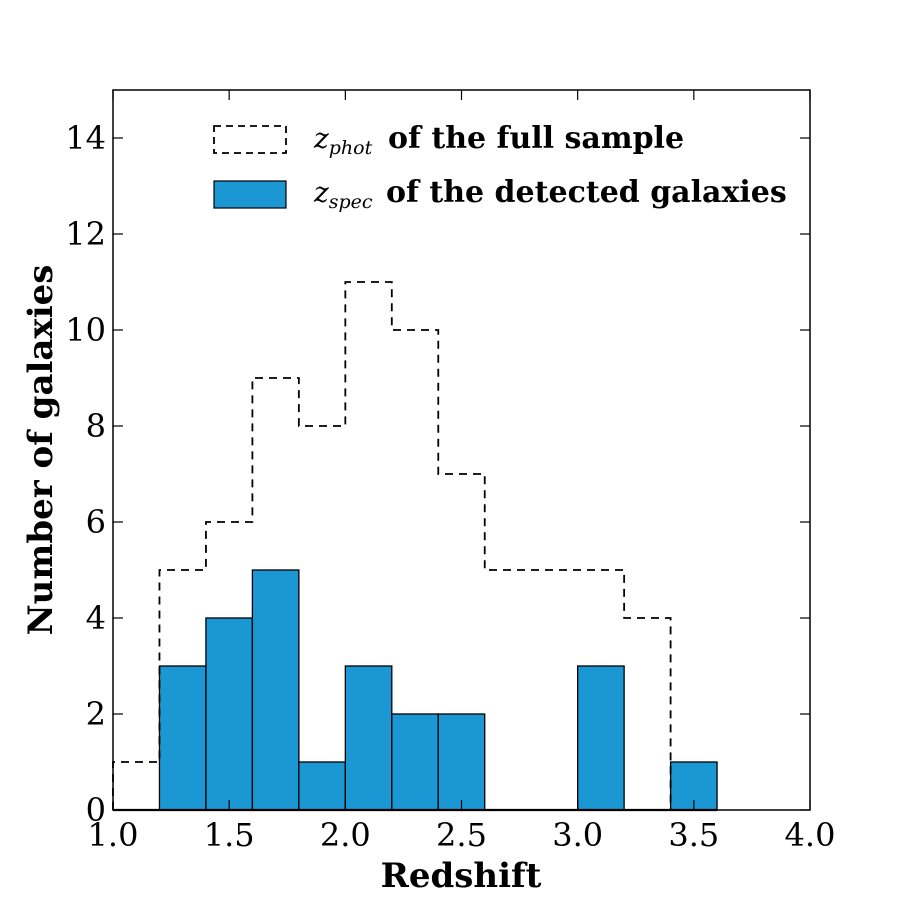 Image resolution: width=900 pixels, height=900 pixels. Describe the element at coordinates (96, 522) in the screenshot. I see `y-tick-label-3: 6` at that location.